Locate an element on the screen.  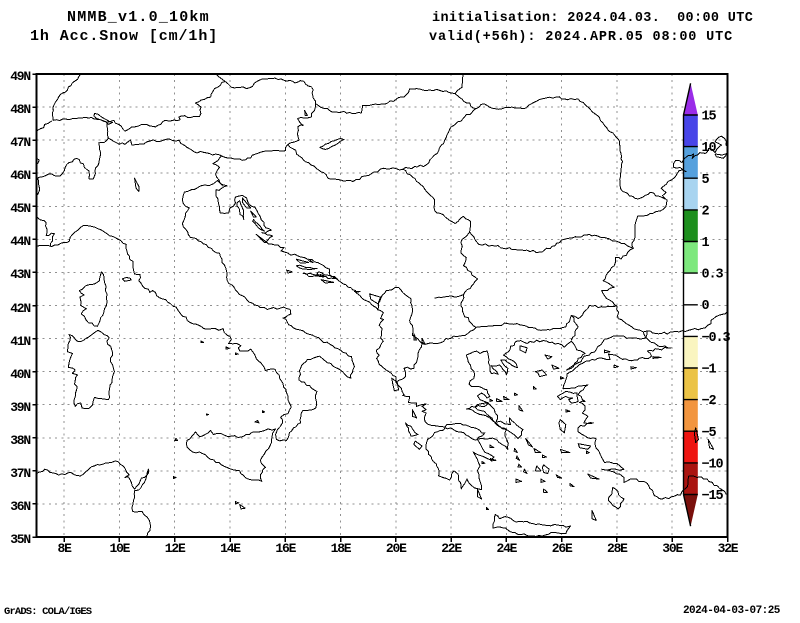
svg-text: 2 is located at coordinates (706, 211).